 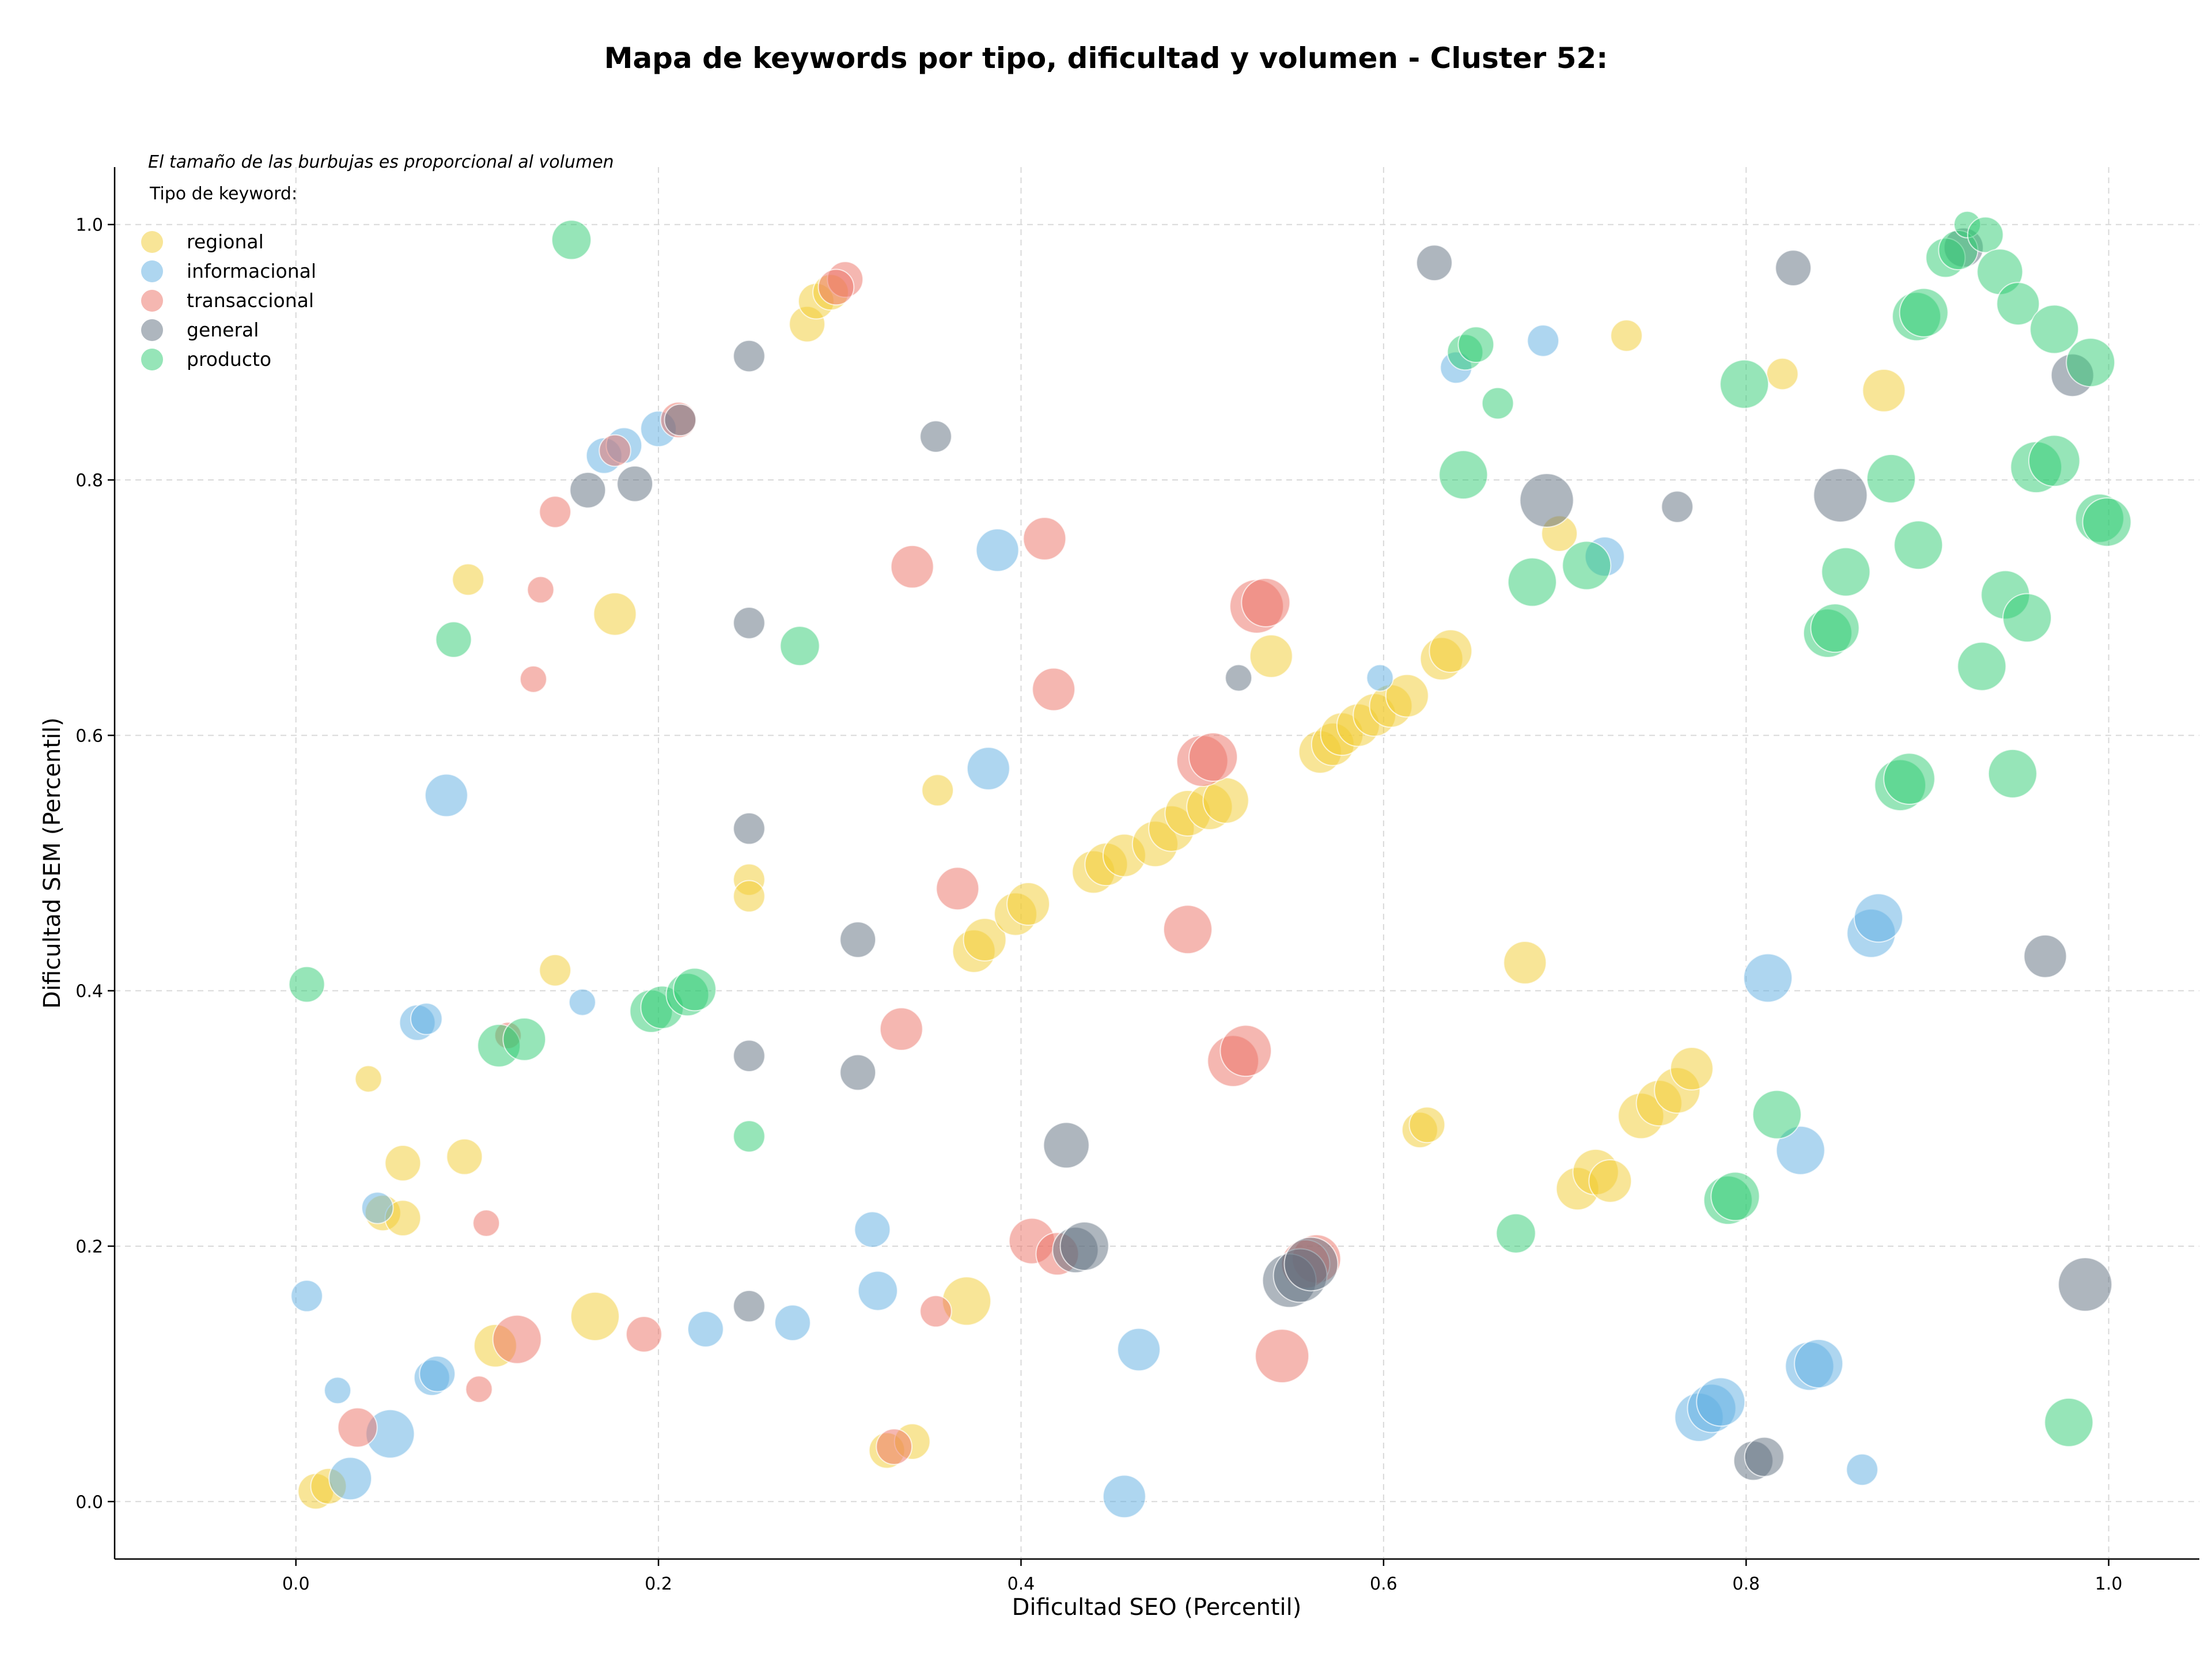 What do you see at coordinates (223, 330) in the screenshot?
I see `legend-label: general` at bounding box center [223, 330].